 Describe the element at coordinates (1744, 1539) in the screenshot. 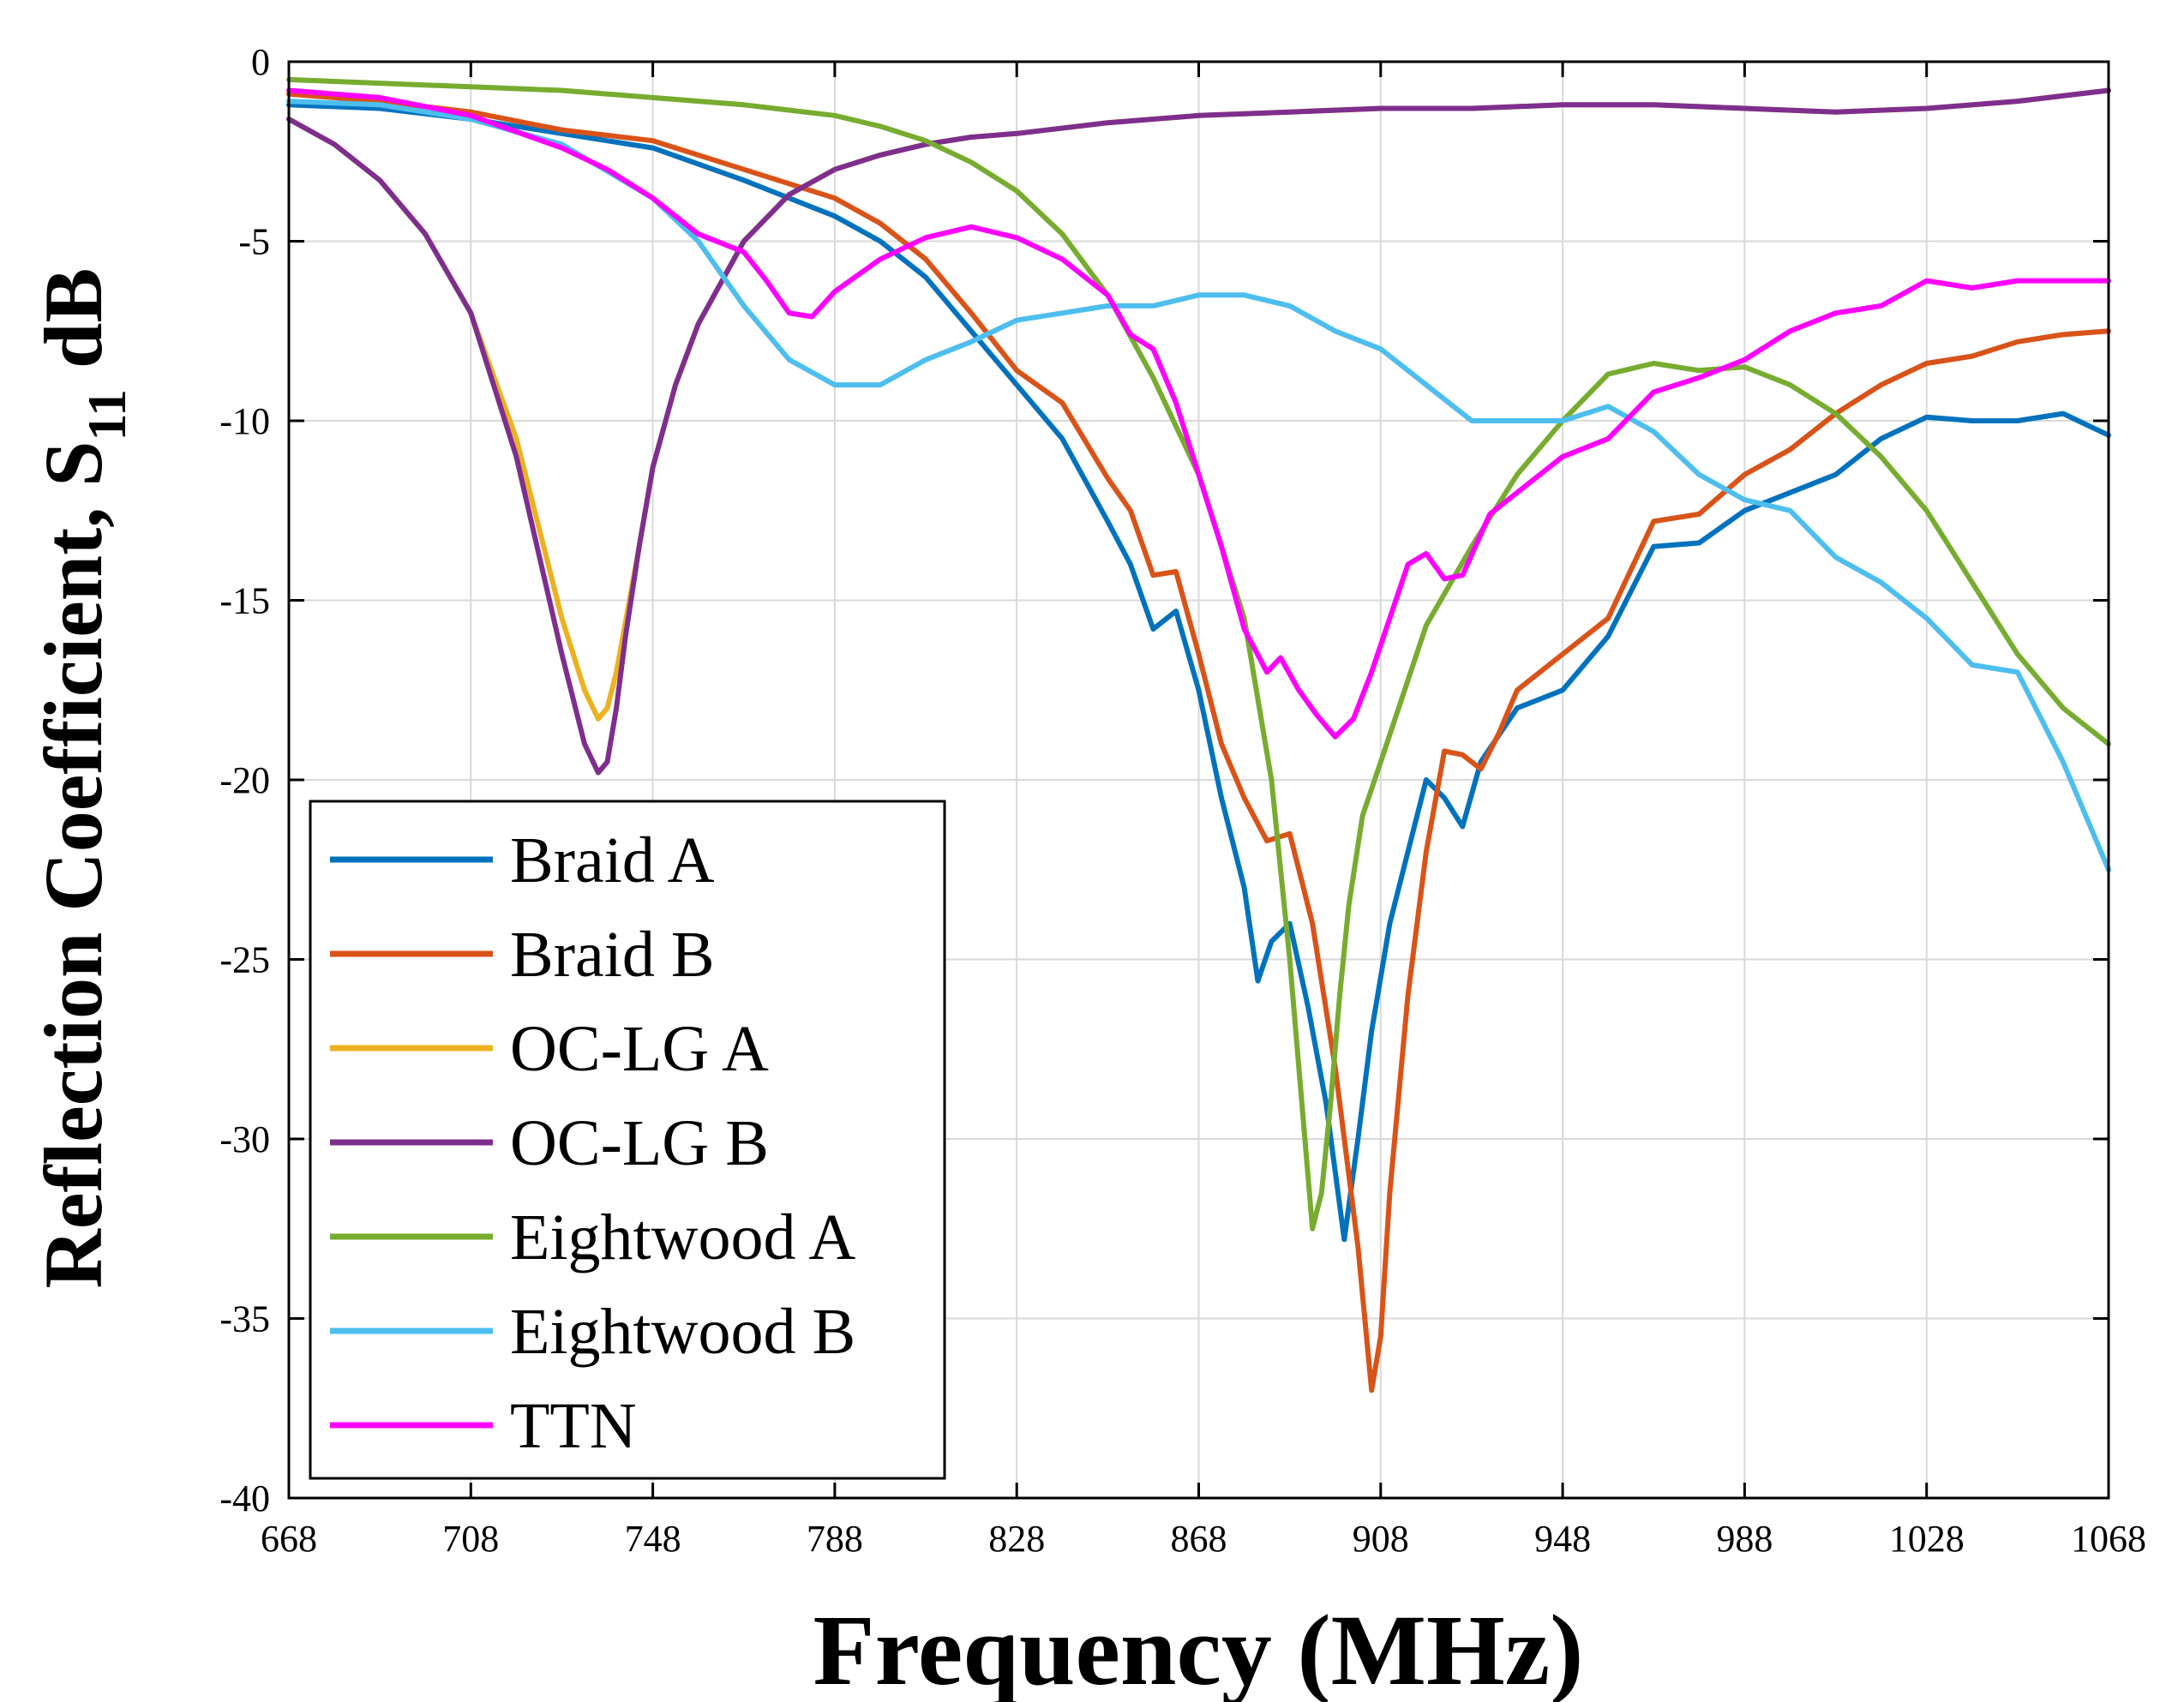

I see `x-tick-label: 988` at that location.